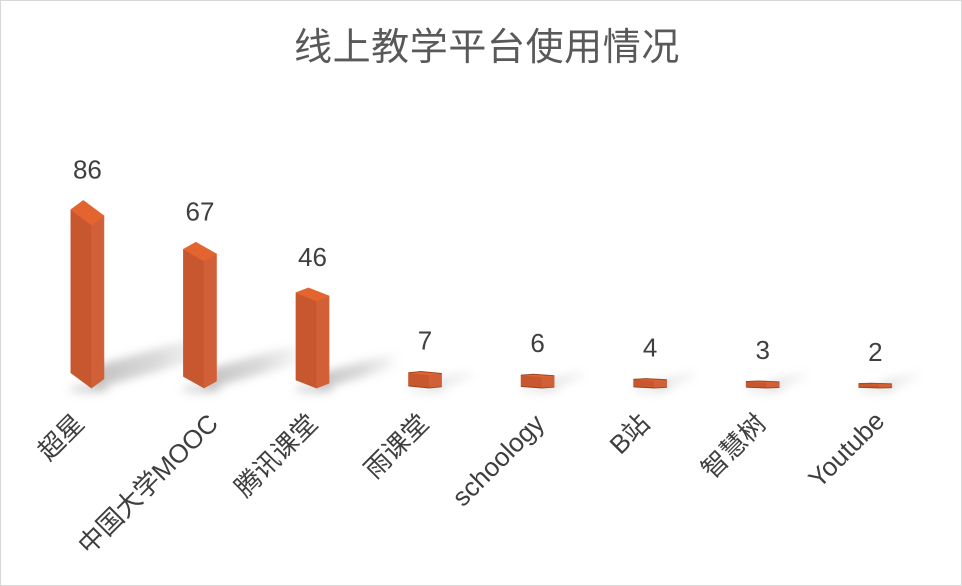 The image size is (962, 586). Describe the element at coordinates (498, 460) in the screenshot. I see `category-label: schoology` at that location.